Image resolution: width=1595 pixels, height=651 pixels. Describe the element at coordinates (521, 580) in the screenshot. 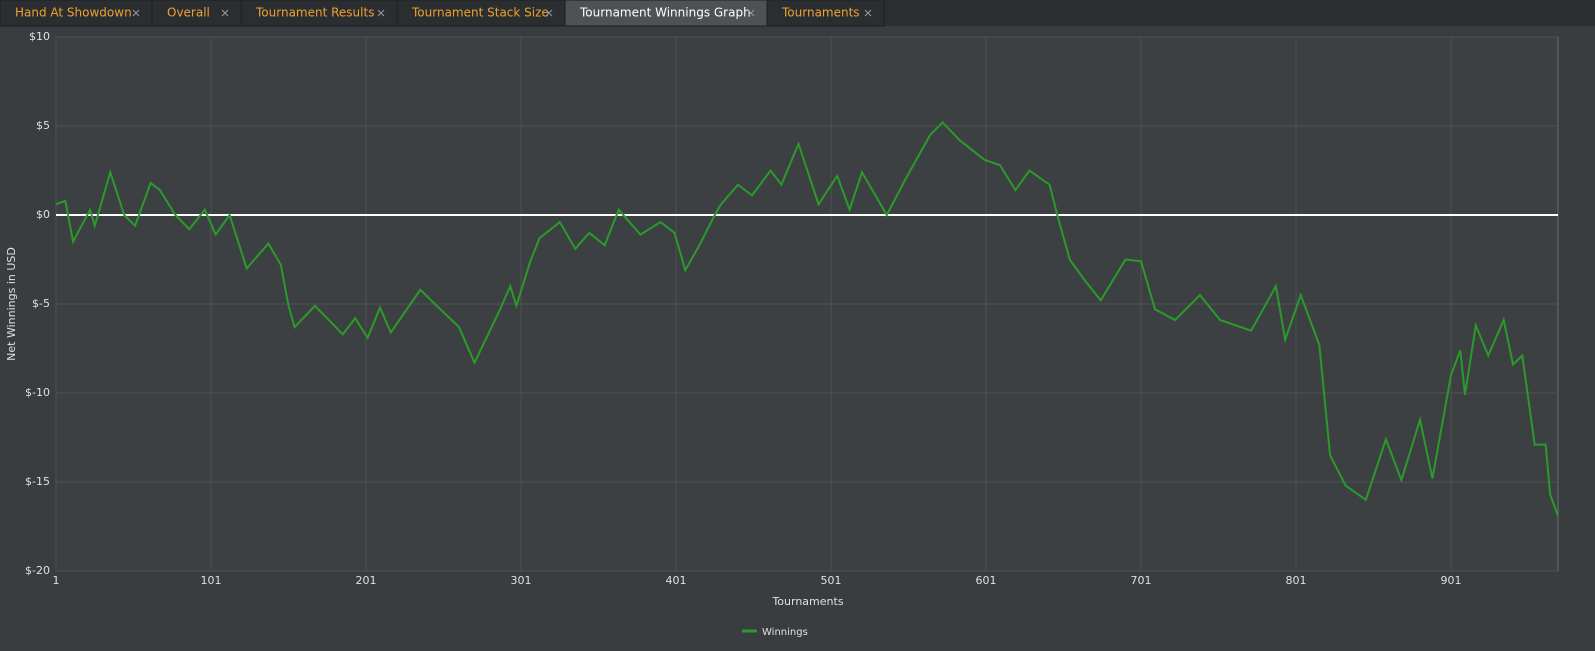

I see `x-tick-label: 301` at that location.